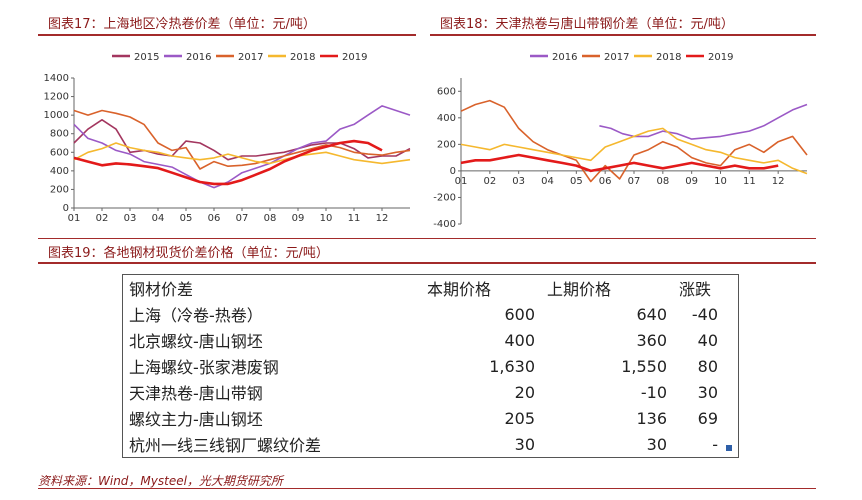 Image resolution: width=862 pixels, height=500 pixels. Describe the element at coordinates (427, 488) in the screenshot. I see `footer-rule` at that location.